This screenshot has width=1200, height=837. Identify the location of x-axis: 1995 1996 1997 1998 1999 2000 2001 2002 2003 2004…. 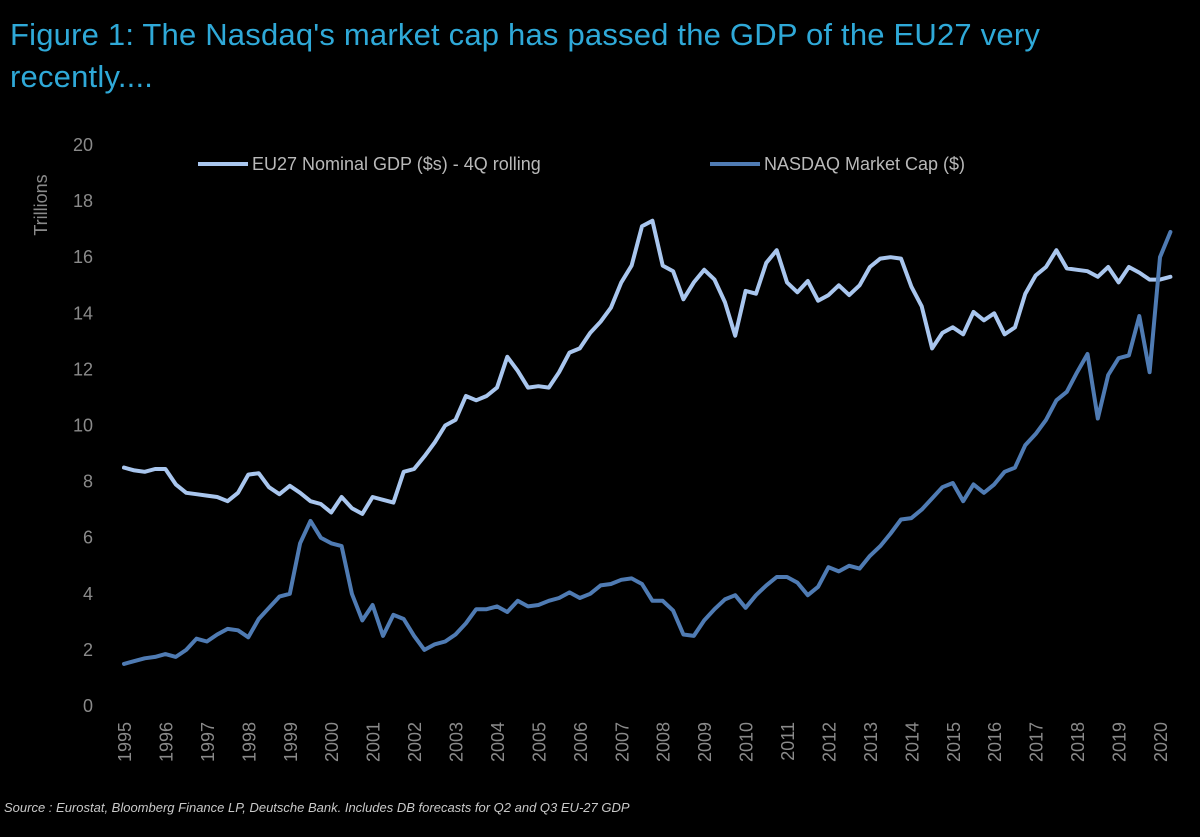
(643, 742).